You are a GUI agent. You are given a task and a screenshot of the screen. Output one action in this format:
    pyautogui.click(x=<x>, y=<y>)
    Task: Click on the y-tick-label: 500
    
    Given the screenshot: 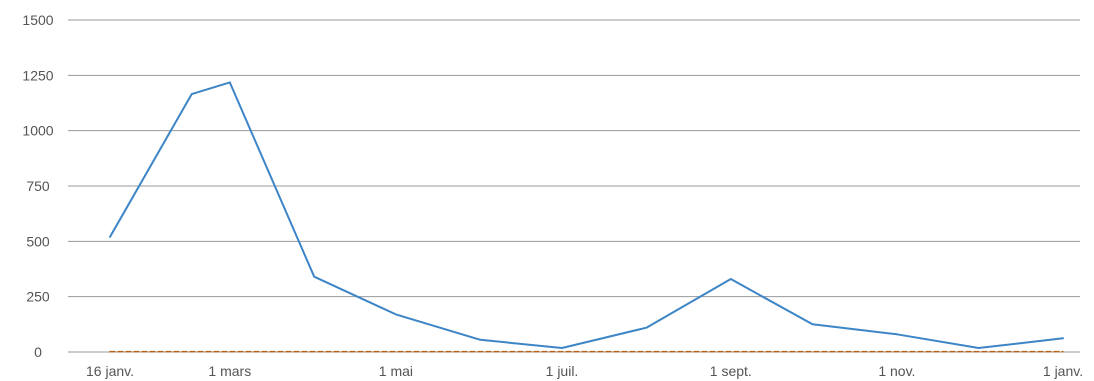 What is the action you would take?
    pyautogui.click(x=38, y=241)
    